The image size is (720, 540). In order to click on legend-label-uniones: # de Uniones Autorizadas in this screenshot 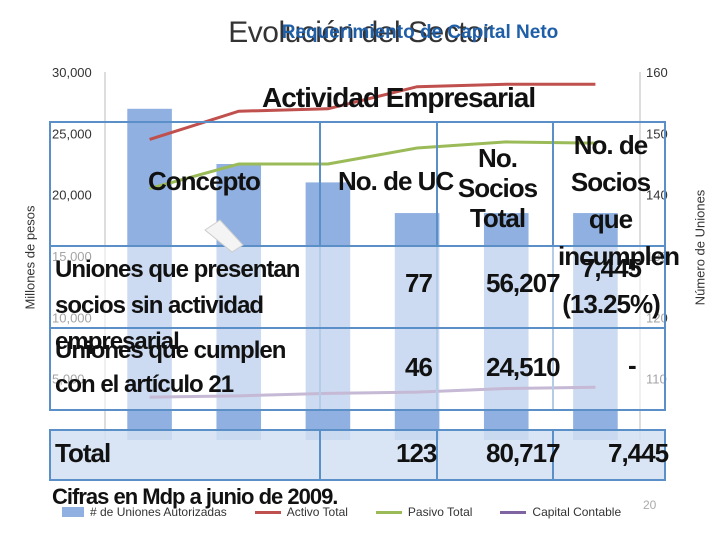, I will do `click(158, 512)`.